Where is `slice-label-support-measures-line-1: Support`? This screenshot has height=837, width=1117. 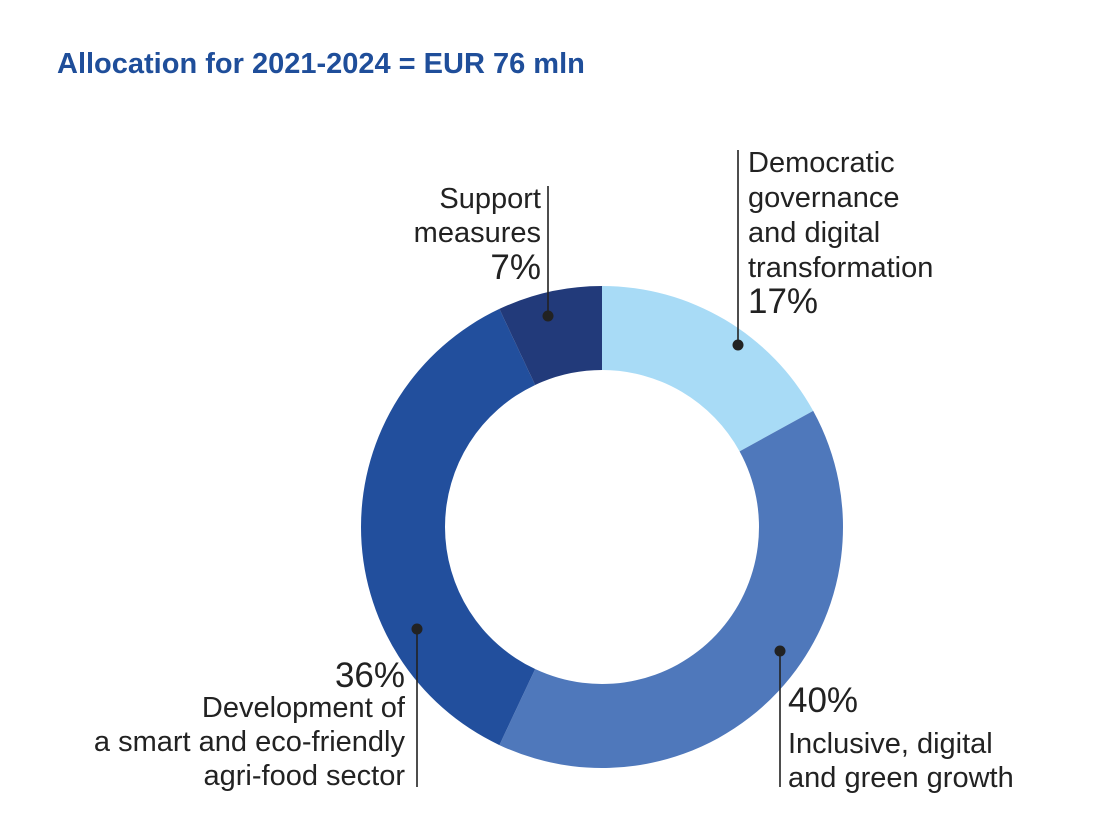 slice-label-support-measures-line-1: Support is located at coordinates (490, 199).